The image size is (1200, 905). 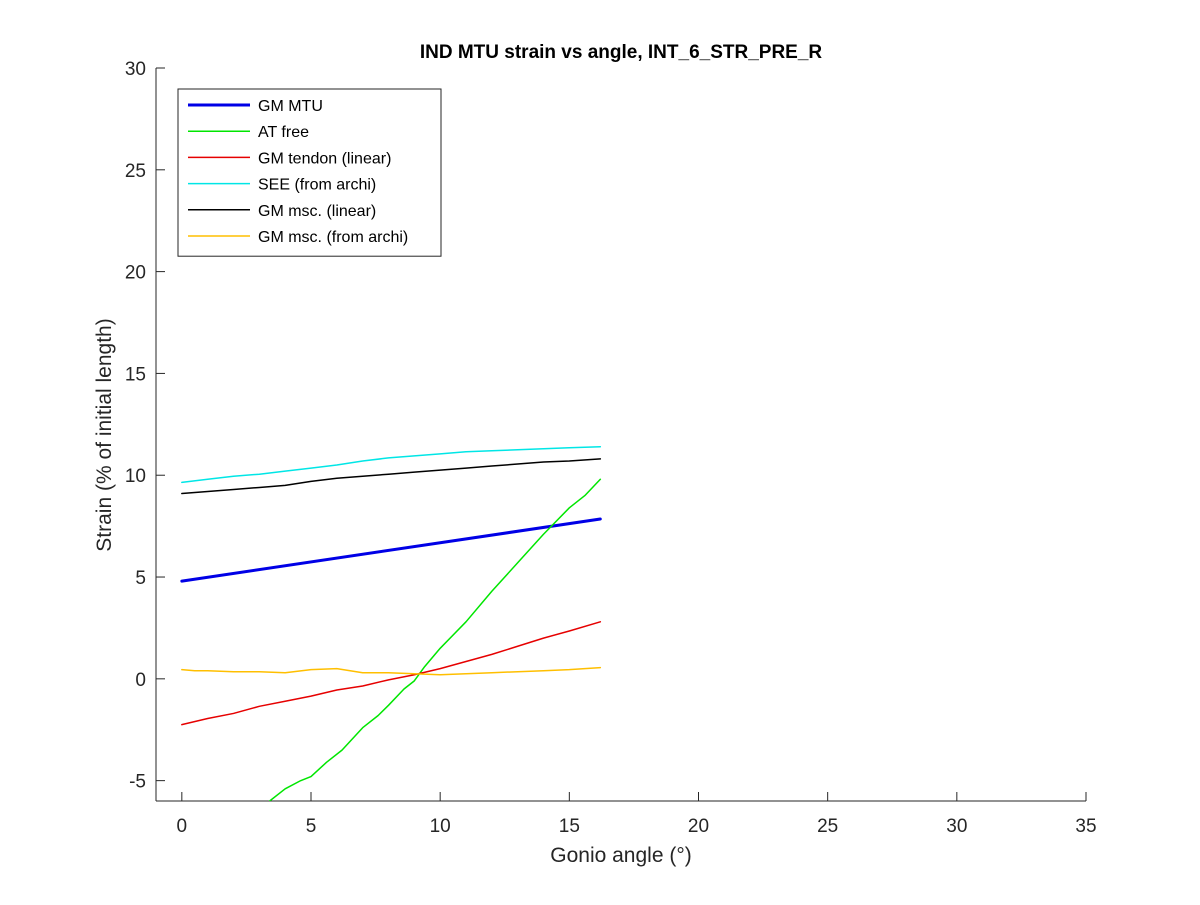 What do you see at coordinates (621, 52) in the screenshot?
I see `chart-title: IND MTU strain vs angle, INT_6_STR_PRE_R` at bounding box center [621, 52].